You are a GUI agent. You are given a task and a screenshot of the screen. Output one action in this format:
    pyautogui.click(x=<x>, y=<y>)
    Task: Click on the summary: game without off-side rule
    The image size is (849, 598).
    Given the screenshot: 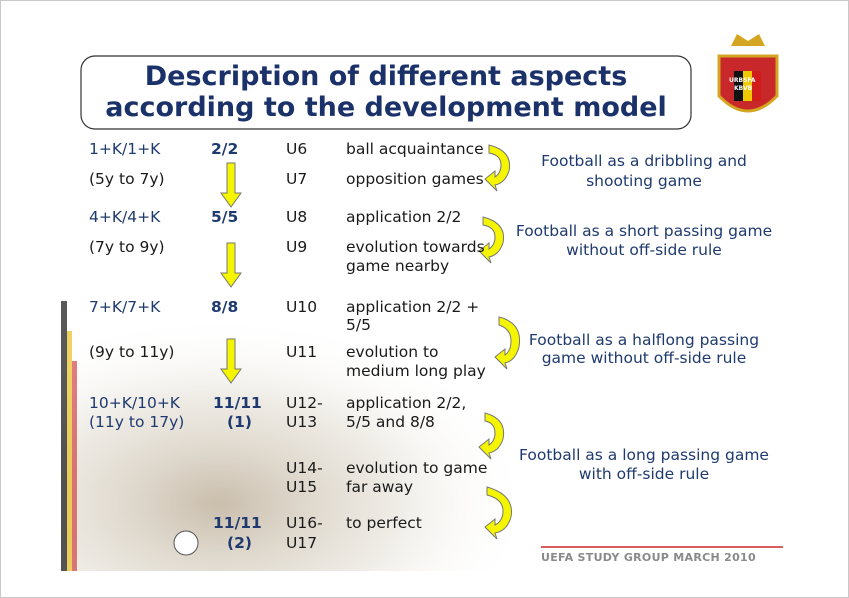 What is the action you would take?
    pyautogui.click(x=644, y=358)
    